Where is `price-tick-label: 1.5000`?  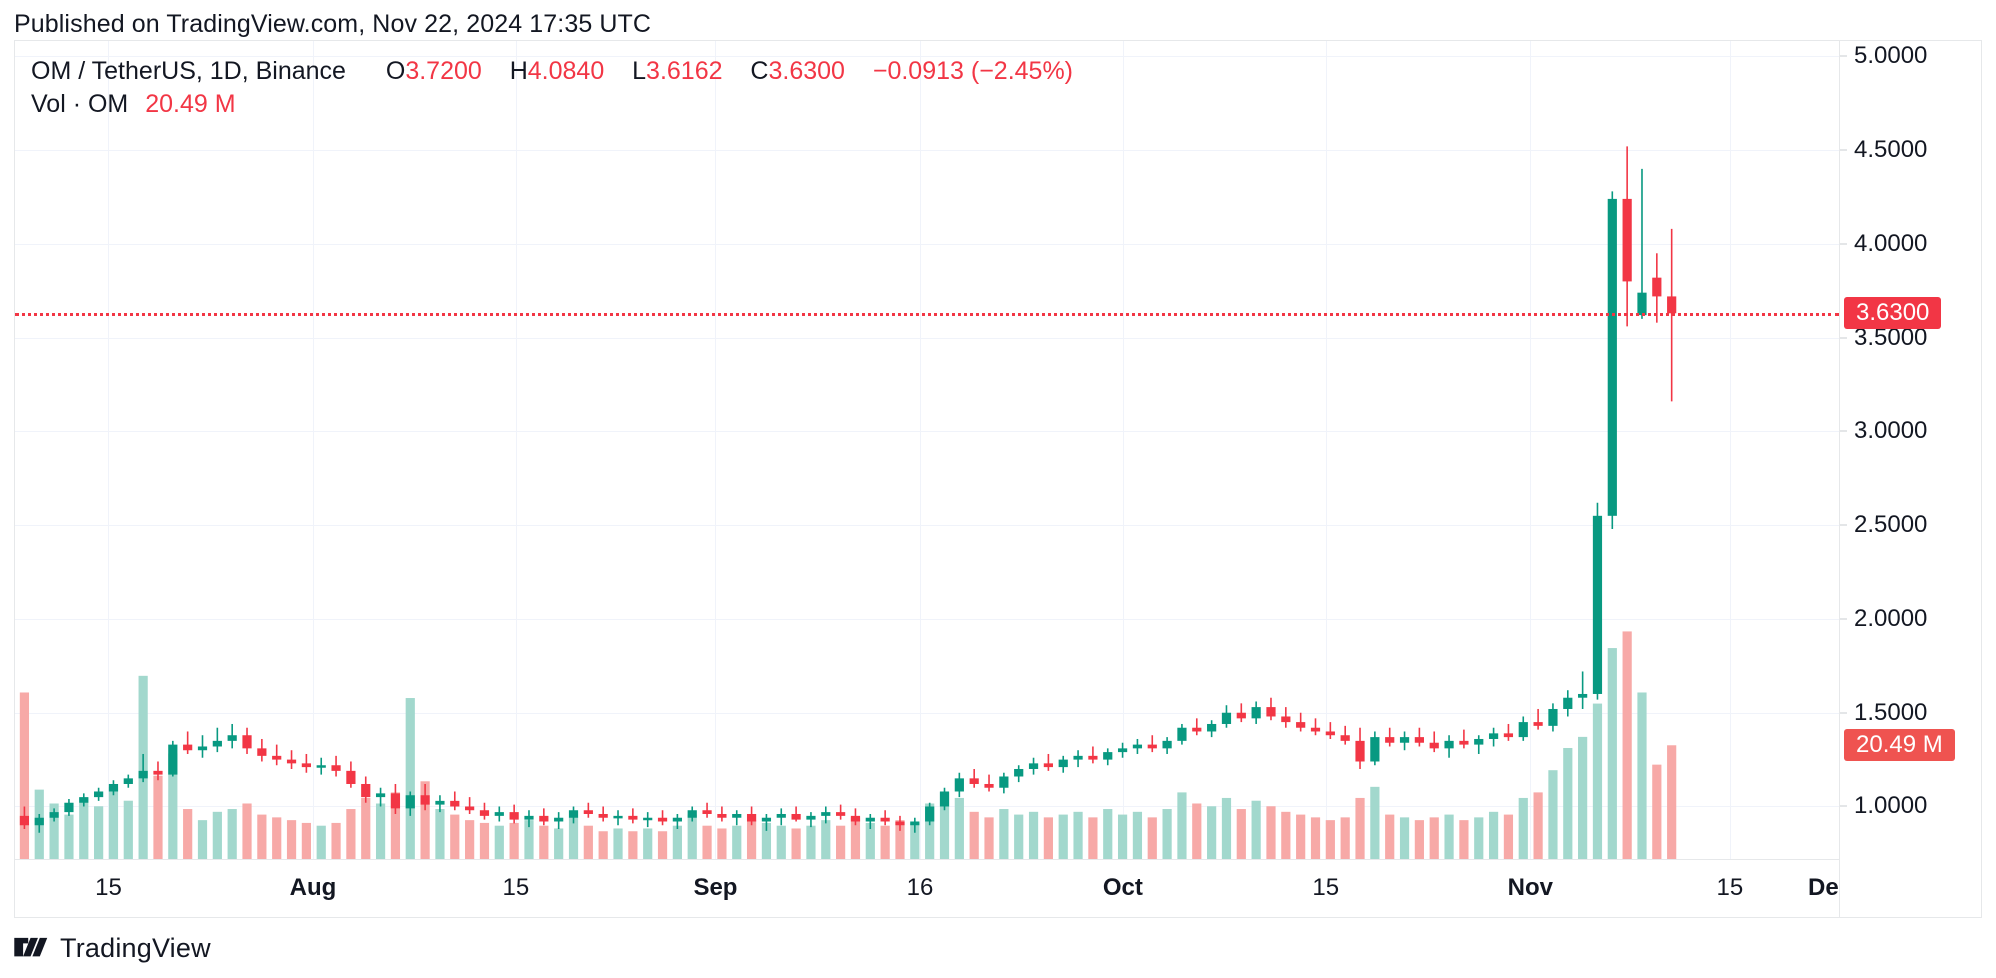 price-tick-label: 1.5000 is located at coordinates (1891, 712).